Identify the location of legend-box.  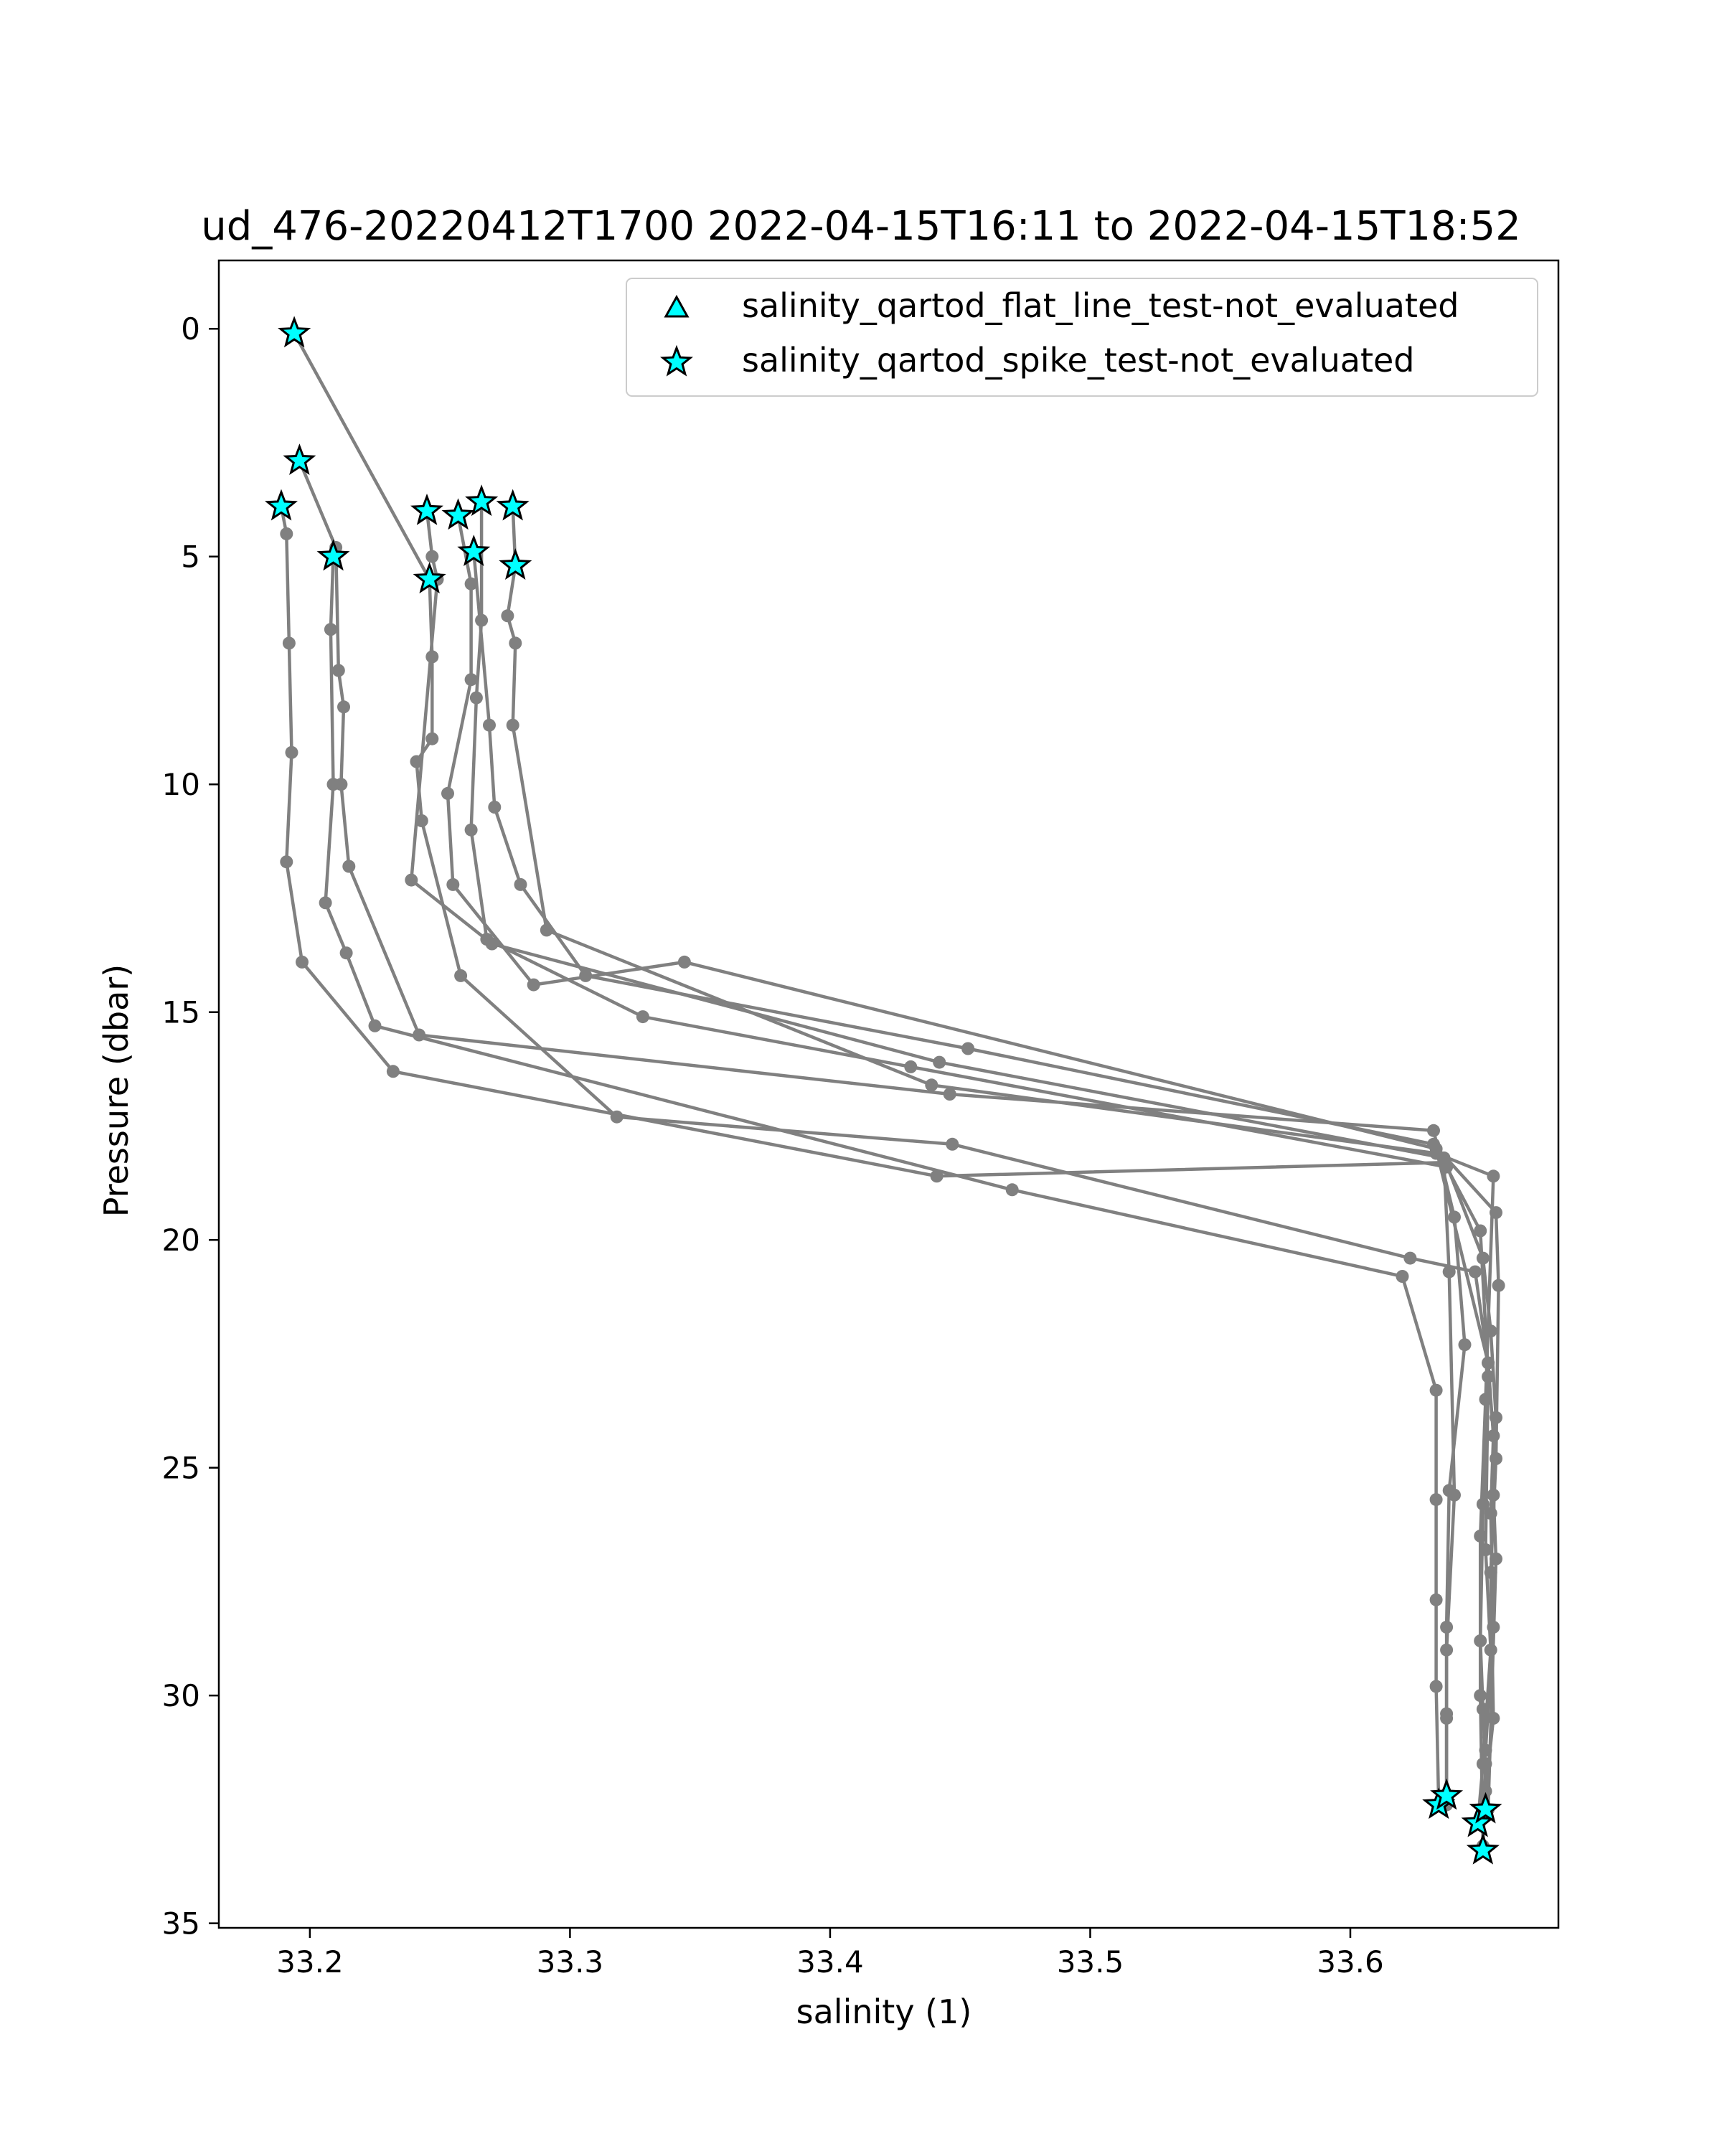
(1082, 337).